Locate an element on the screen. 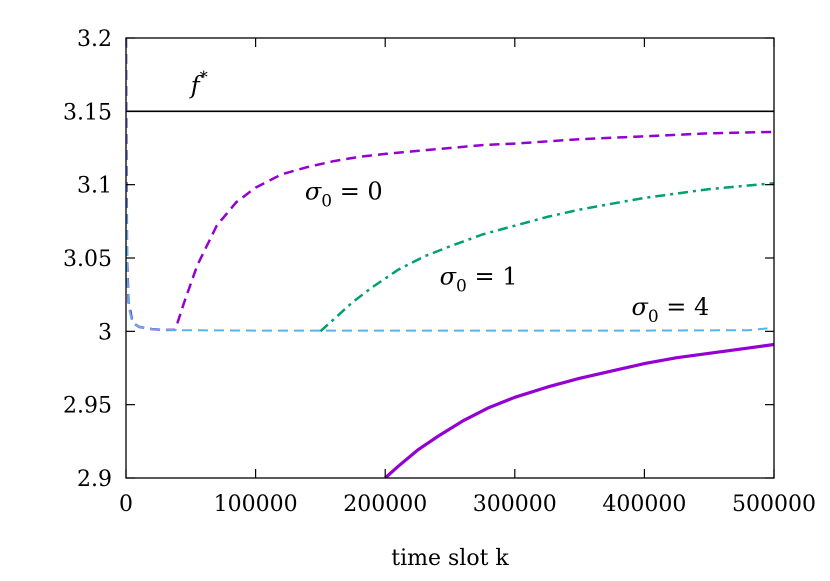 This screenshot has width=830, height=581. annotation-s0: σ0 = 0 is located at coordinates (344, 194).